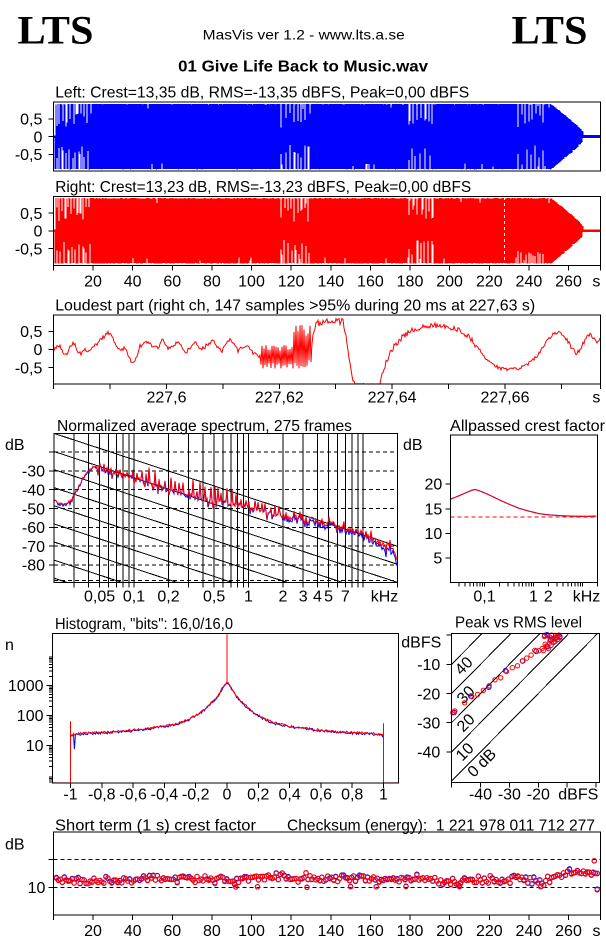  What do you see at coordinates (196, 795) in the screenshot?
I see `svg-text: -0,2` at bounding box center [196, 795].